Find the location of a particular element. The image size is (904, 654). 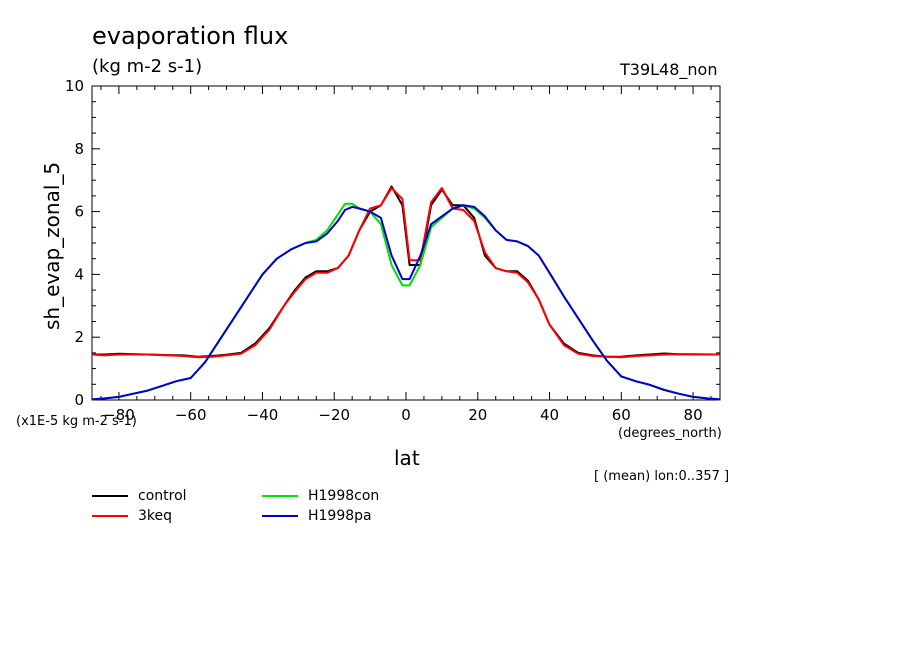

x-units-label: (degrees_north) is located at coordinates (670, 433).